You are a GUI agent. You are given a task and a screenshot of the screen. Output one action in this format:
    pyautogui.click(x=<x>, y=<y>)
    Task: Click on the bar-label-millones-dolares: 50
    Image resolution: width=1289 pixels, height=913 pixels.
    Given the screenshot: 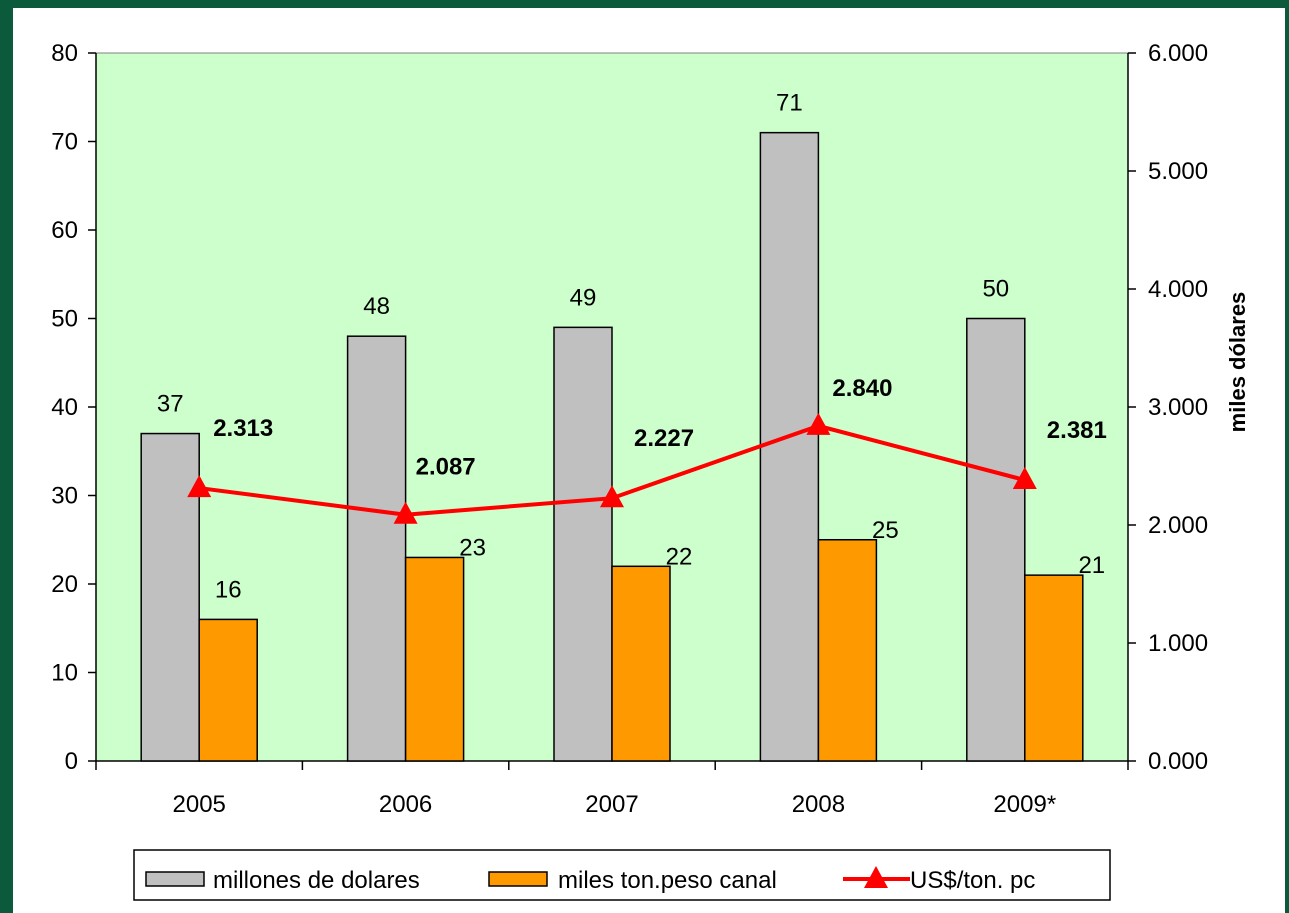 What is the action you would take?
    pyautogui.click(x=995, y=289)
    